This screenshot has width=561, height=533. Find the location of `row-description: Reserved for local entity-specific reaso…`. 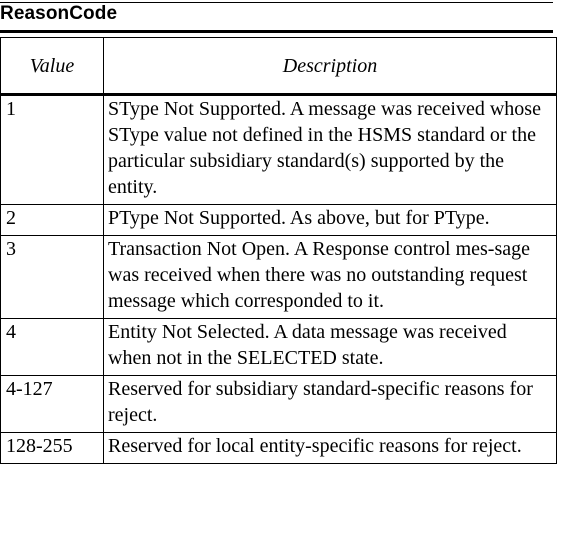

row-description: Reserved for local entity-specific reaso… is located at coordinates (330, 448).